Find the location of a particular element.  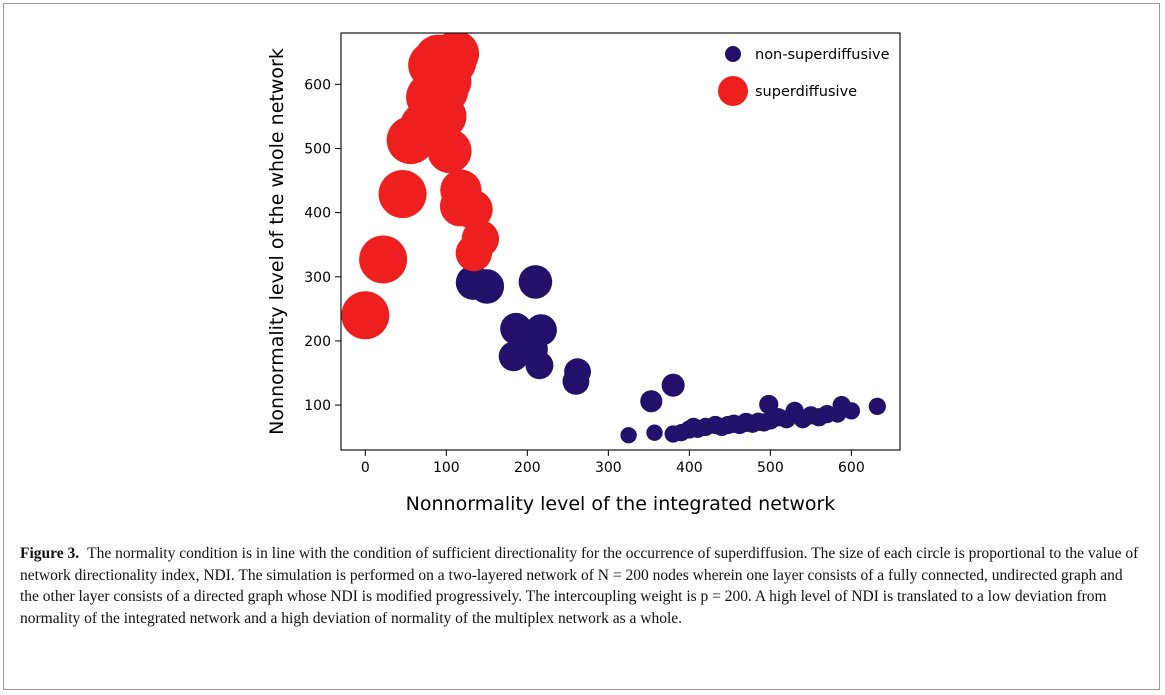

y-tick-label: 100 is located at coordinates (317, 406).